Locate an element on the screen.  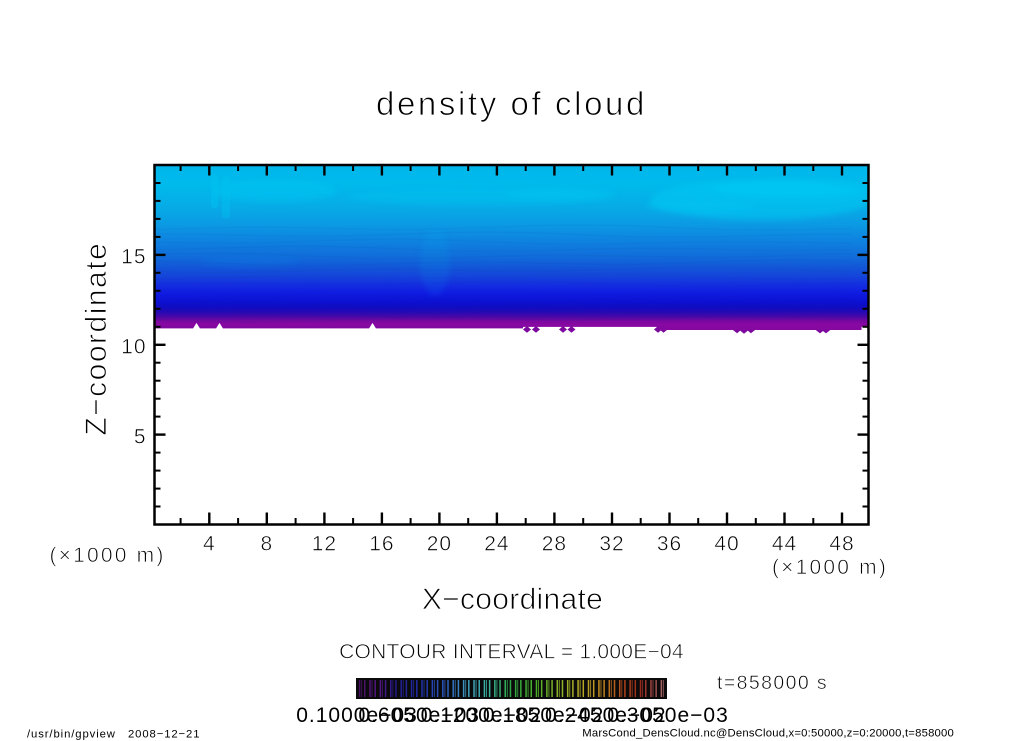
svg-text: 0.1850e−02 is located at coordinates (544, 715).